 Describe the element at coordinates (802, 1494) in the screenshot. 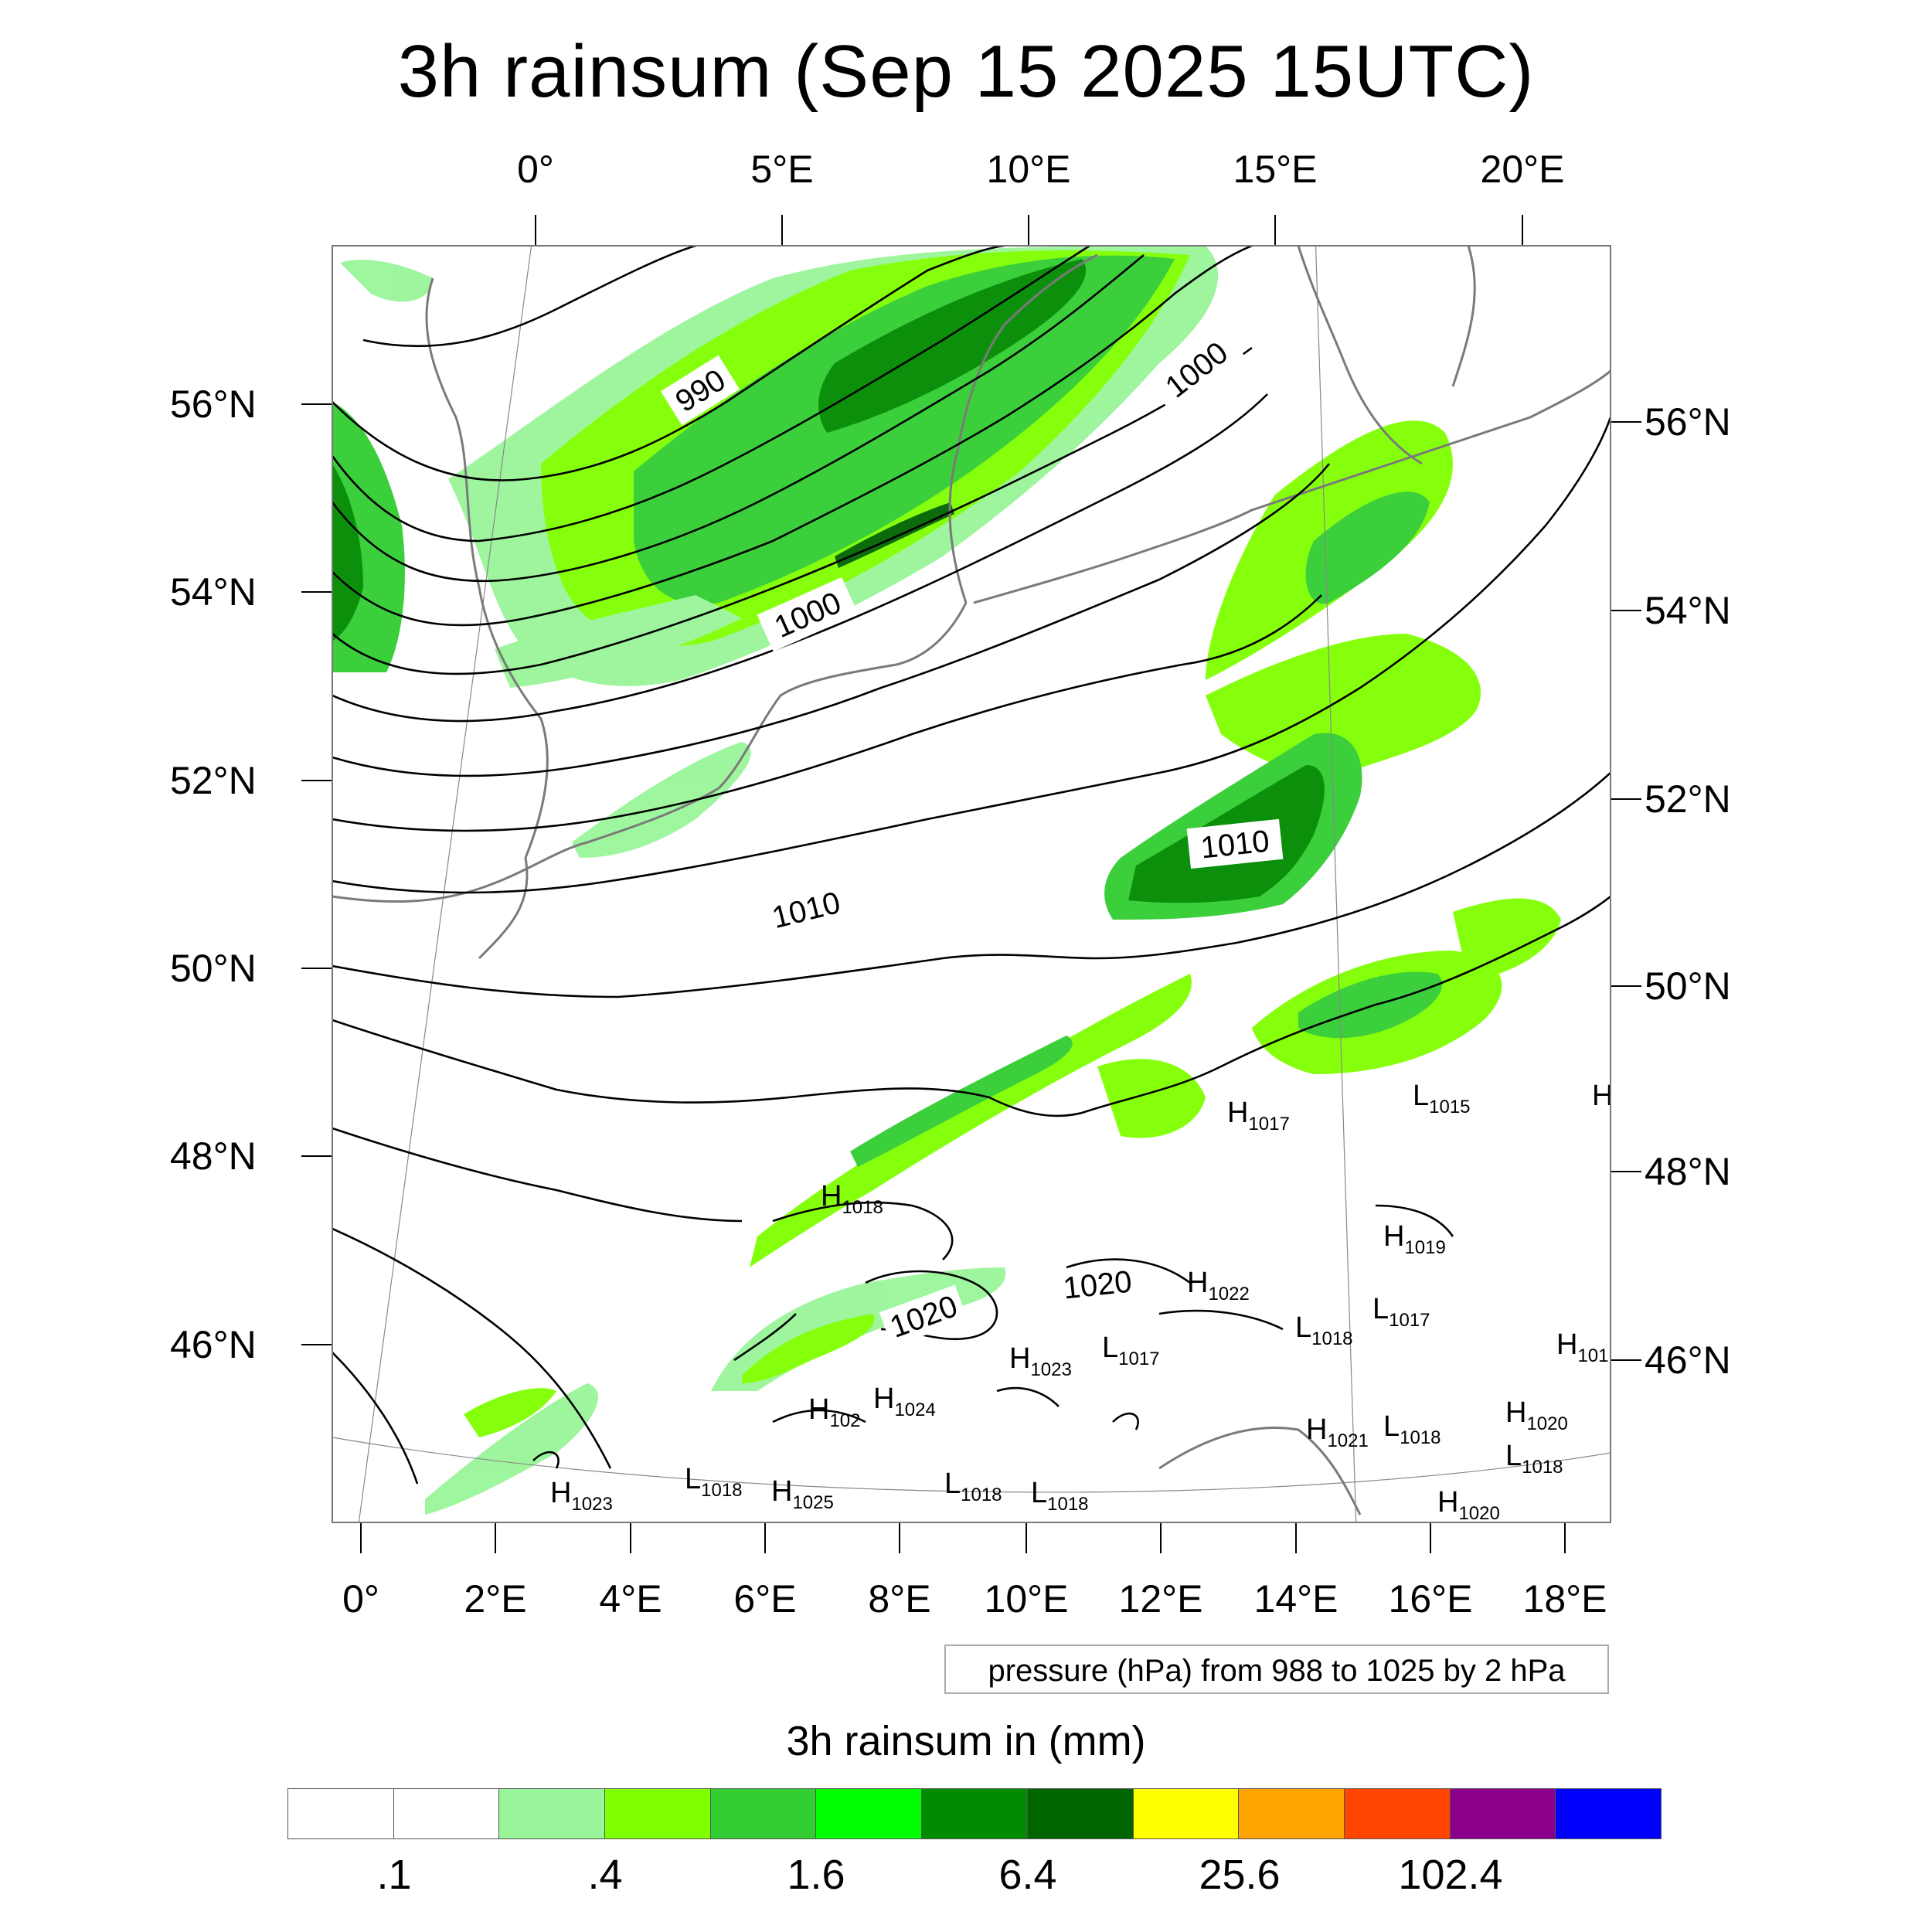

I see `pressure-center: H1025` at that location.